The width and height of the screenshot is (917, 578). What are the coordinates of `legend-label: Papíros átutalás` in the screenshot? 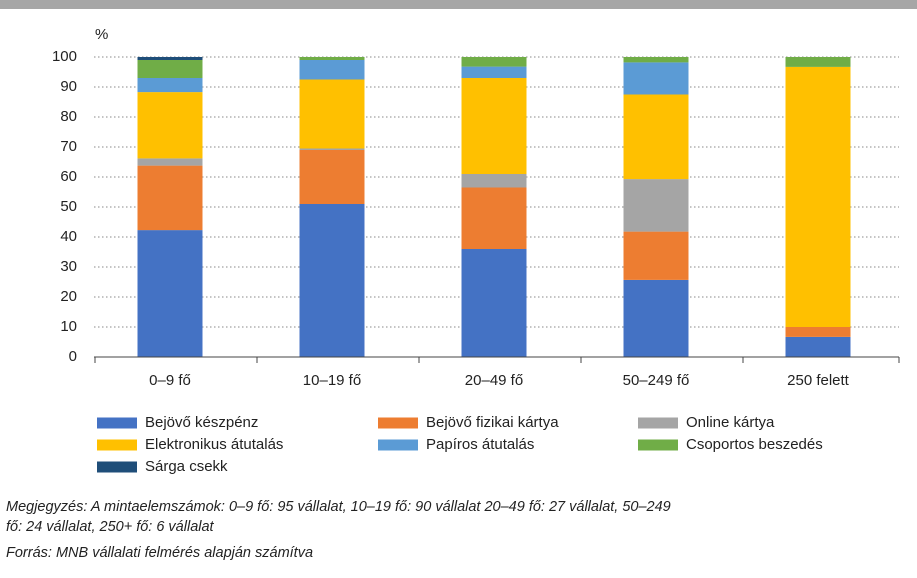 It's located at (480, 444).